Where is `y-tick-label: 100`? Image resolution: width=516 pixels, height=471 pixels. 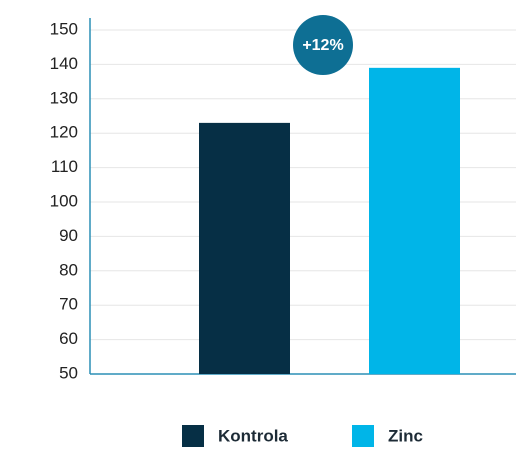 y-tick-label: 100 is located at coordinates (64, 200).